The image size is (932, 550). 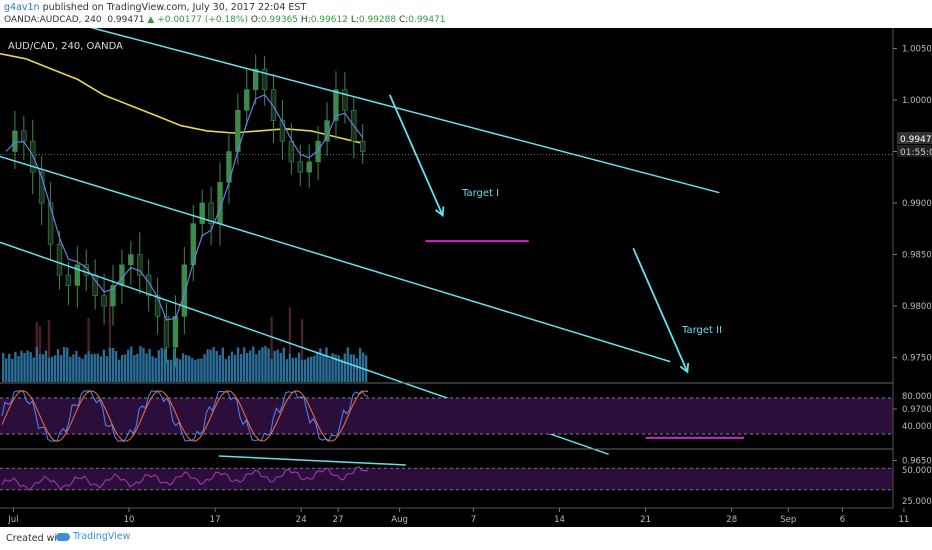 What do you see at coordinates (916, 140) in the screenshot?
I see `last-price-tag-text: 0.99471` at bounding box center [916, 140].